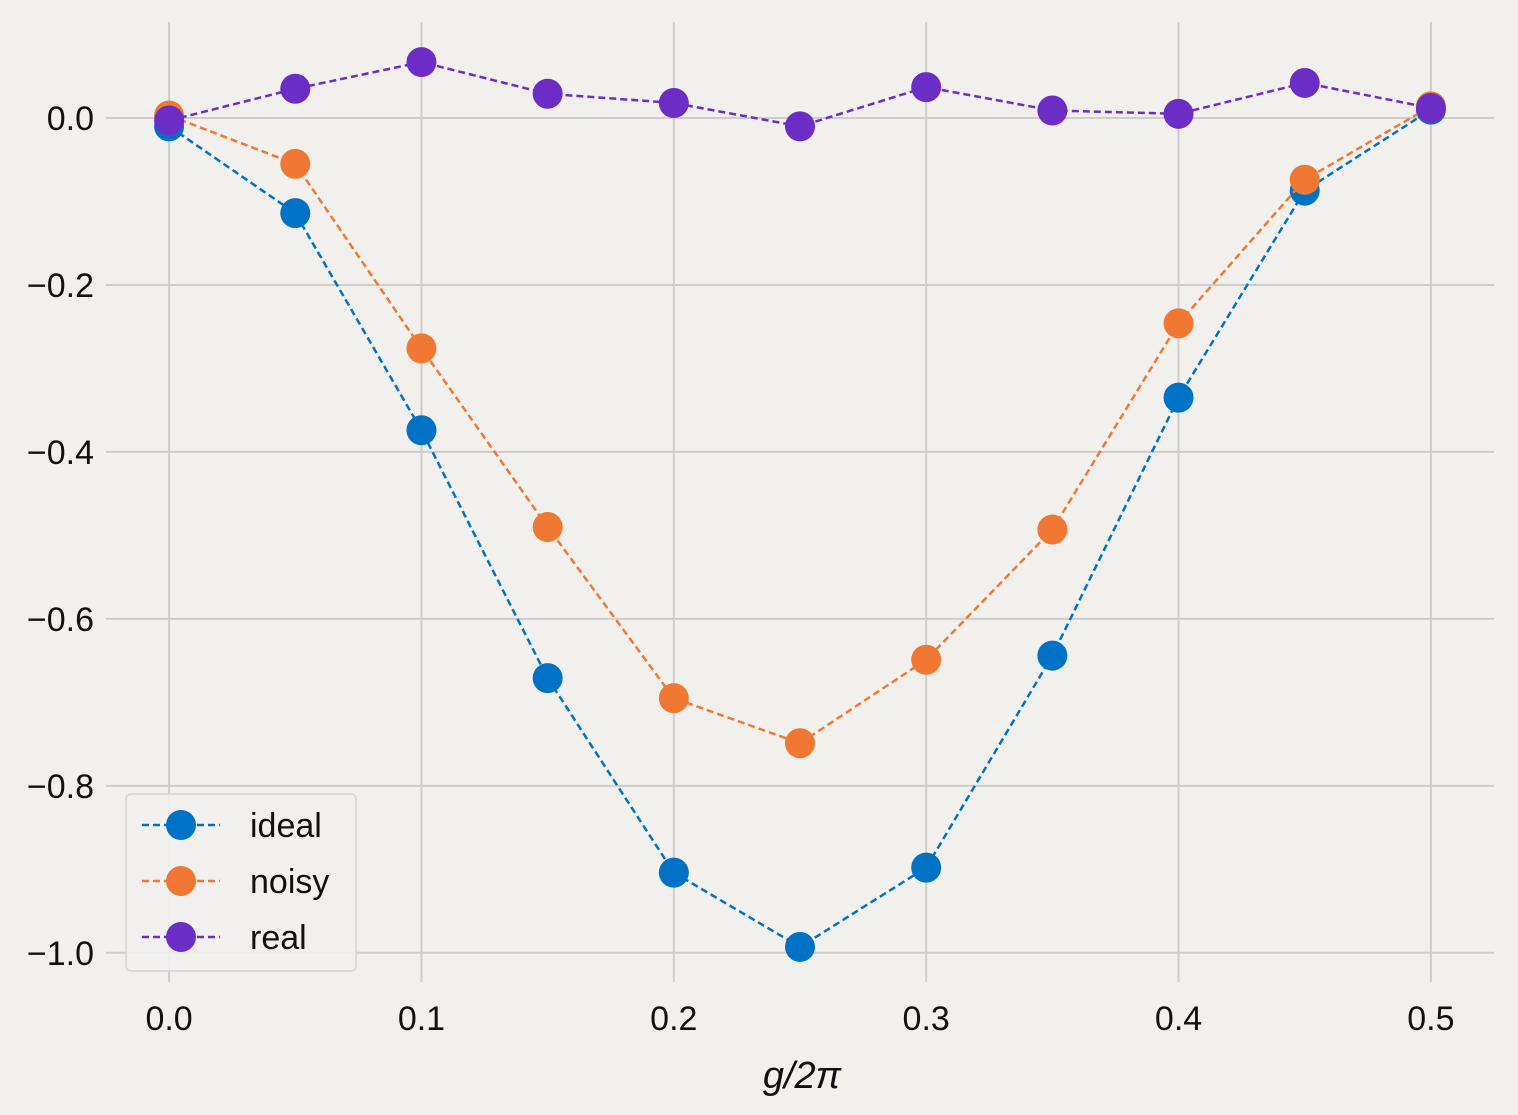 This screenshot has height=1115, width=1518. Describe the element at coordinates (60, 453) in the screenshot. I see `y-tick-label: −0.4` at that location.